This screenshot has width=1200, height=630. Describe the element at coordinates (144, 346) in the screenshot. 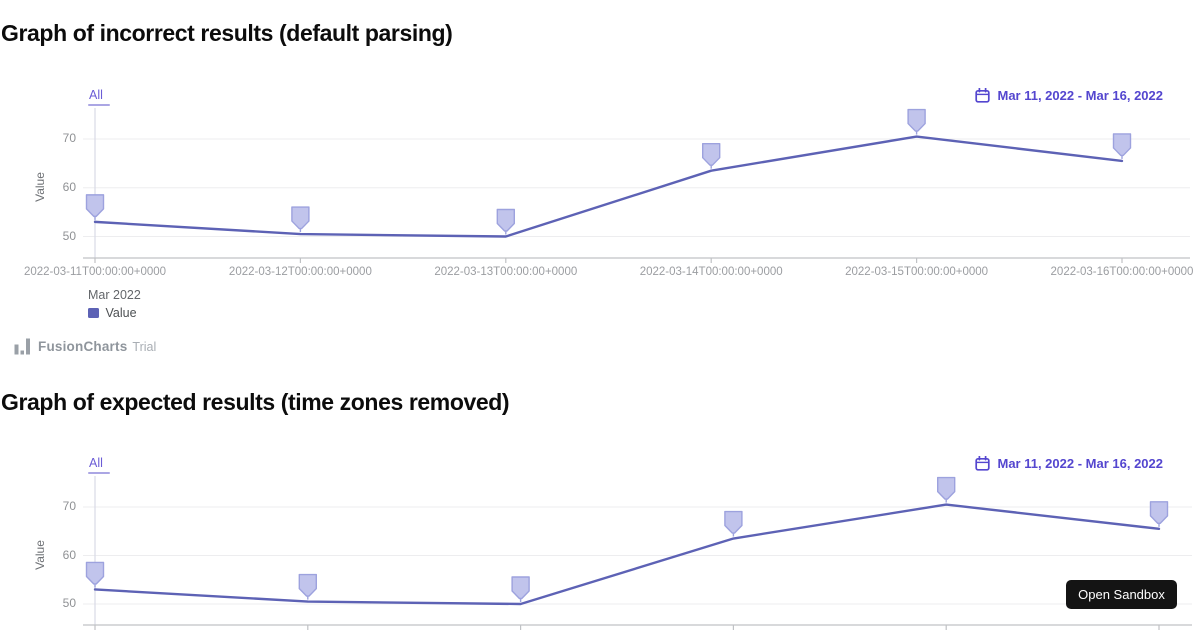

I see `watermark-suffix: Trial` at that location.